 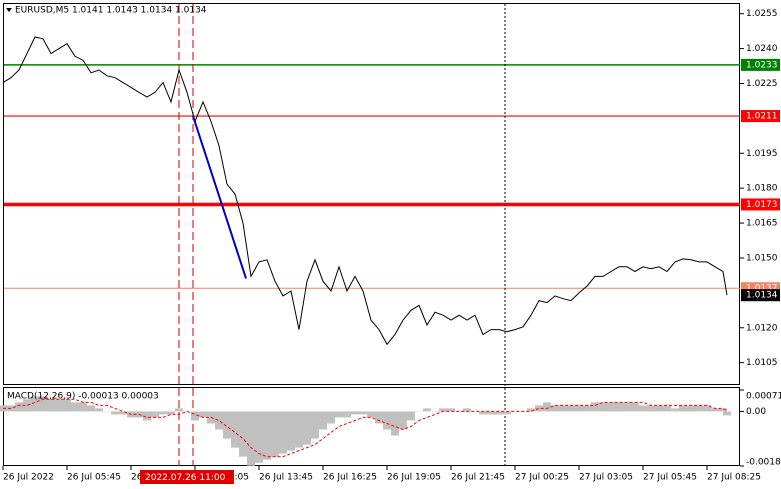 I want to click on x-tick-label: 26 Jul 2022, so click(x=28, y=478).